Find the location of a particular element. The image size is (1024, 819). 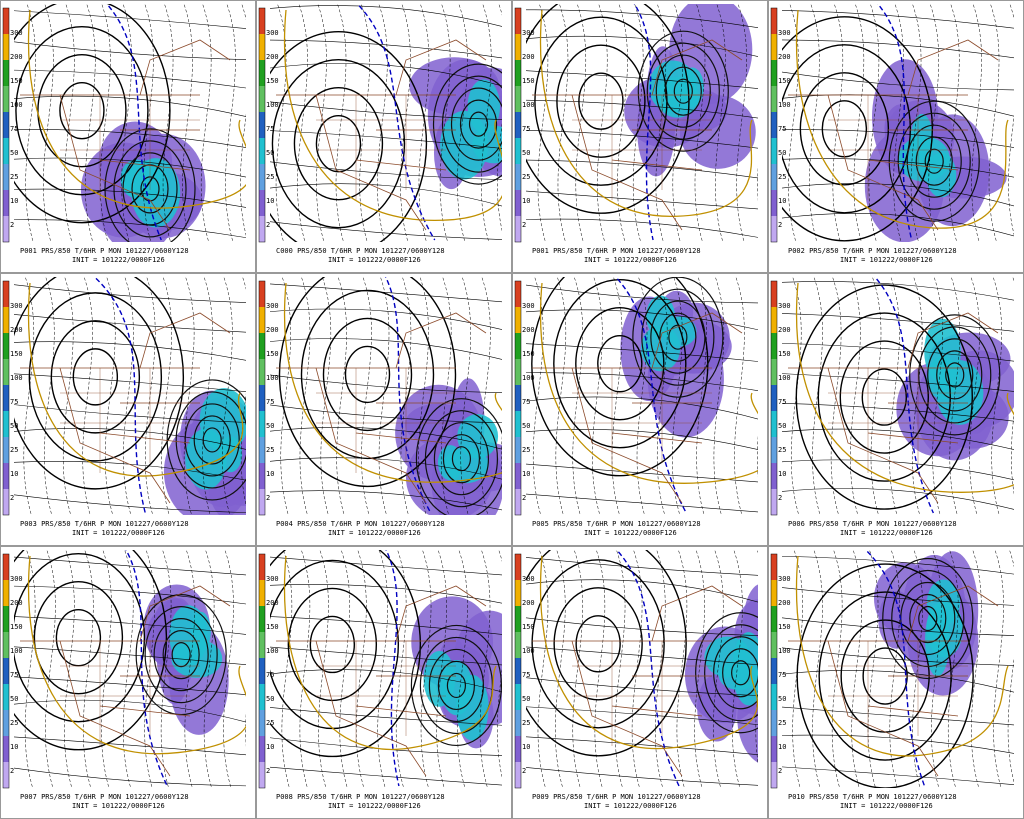

panel-caption: P002 PRS/850 T/6HR P MON 101227/0600Y128 is located at coordinates (872, 251).